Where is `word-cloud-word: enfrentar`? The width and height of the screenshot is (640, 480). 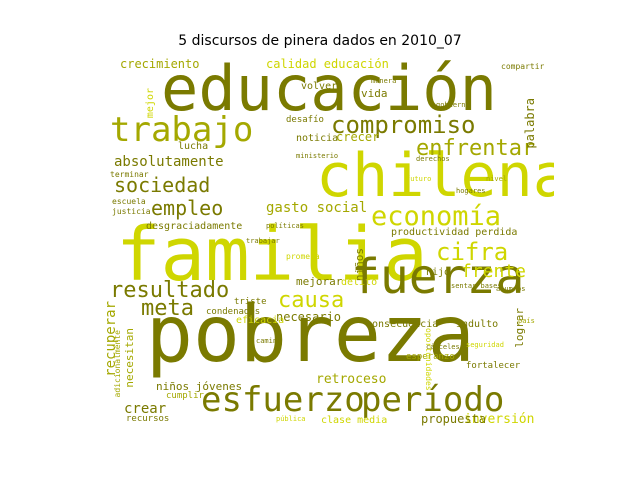 word-cloud-word: enfrentar is located at coordinates (476, 148).